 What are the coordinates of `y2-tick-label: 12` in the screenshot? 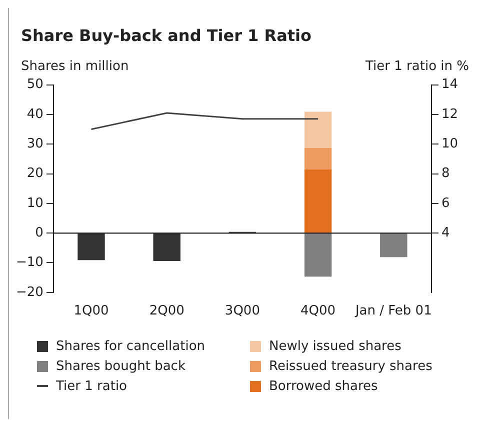 It's located at (449, 114).